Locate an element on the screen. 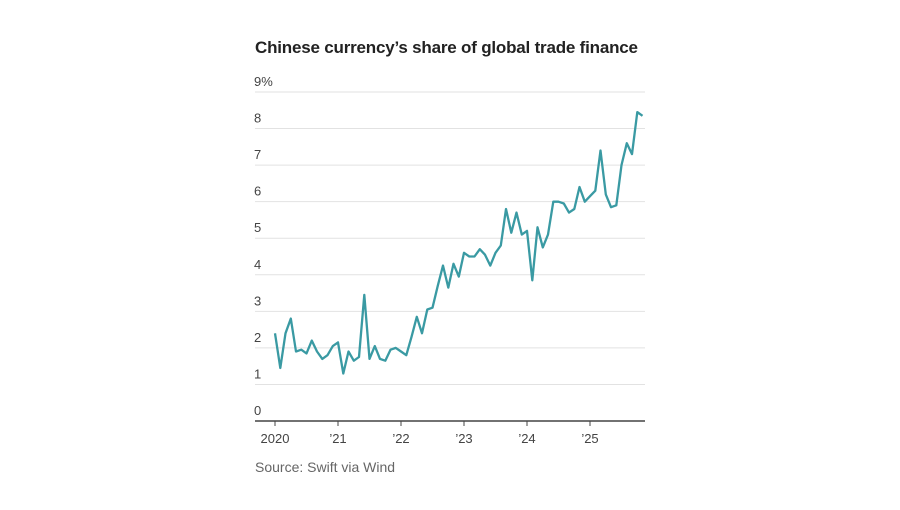 The width and height of the screenshot is (900, 510). y-tick-label: 0 is located at coordinates (257, 410).